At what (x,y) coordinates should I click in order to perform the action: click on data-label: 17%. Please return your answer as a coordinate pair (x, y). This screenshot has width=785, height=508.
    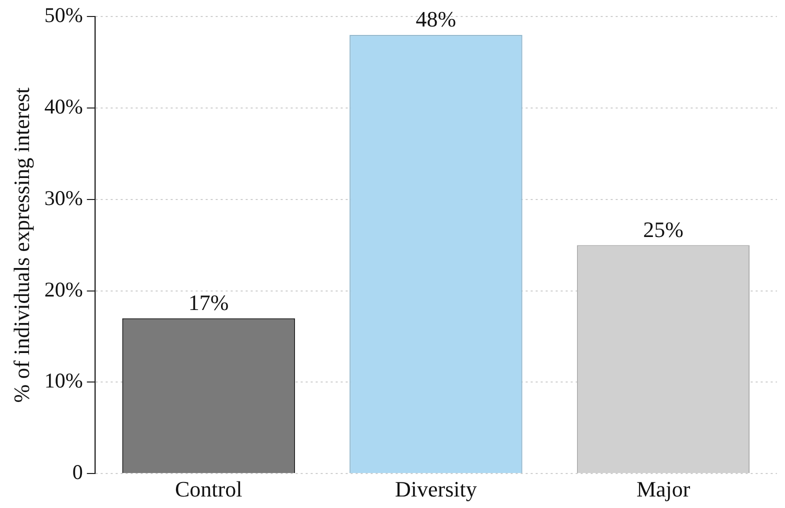
    Looking at the image, I should click on (208, 302).